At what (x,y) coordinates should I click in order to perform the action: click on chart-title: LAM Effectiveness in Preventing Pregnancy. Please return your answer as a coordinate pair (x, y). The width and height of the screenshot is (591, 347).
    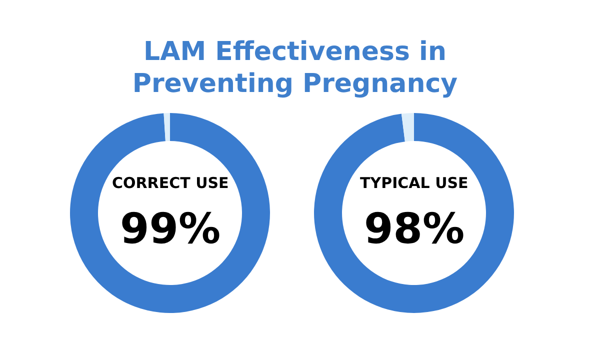
    Looking at the image, I should click on (295, 68).